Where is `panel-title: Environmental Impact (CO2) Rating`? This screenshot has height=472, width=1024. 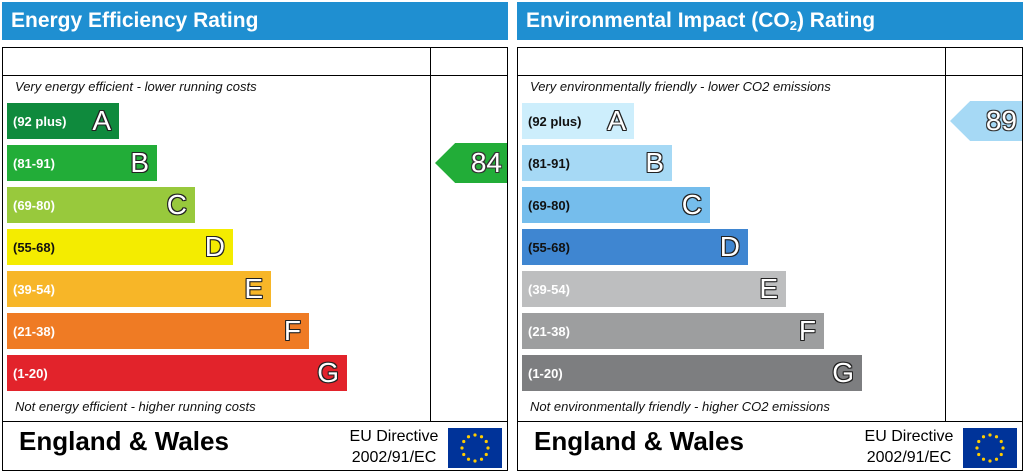
panel-title: Environmental Impact (CO2) Rating is located at coordinates (770, 21).